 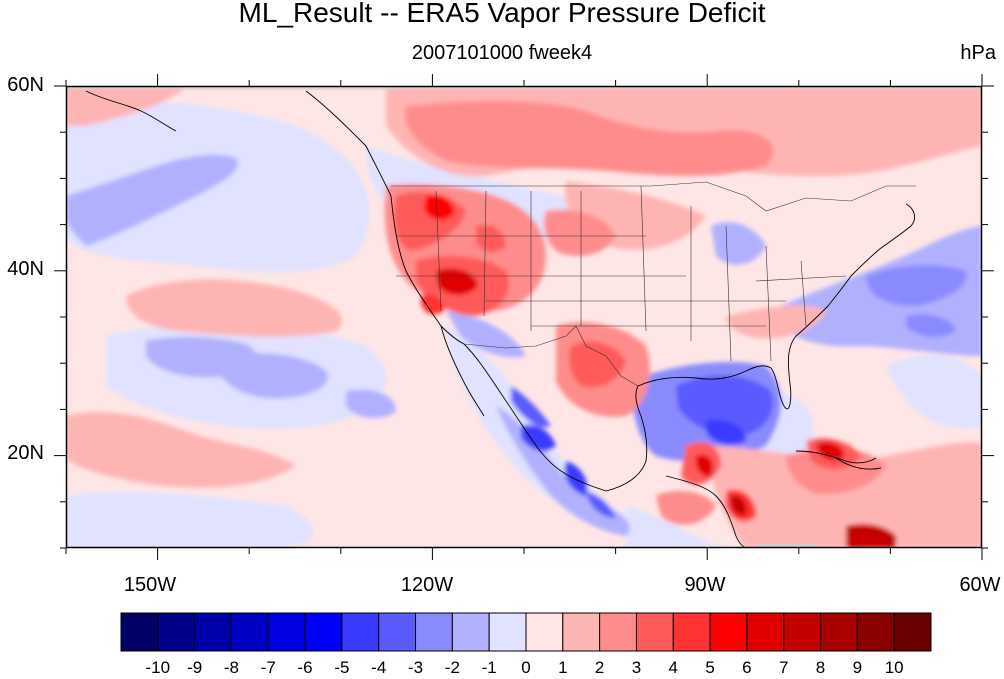 What do you see at coordinates (25, 453) in the screenshot?
I see `lat-label-20n: 20N` at bounding box center [25, 453].